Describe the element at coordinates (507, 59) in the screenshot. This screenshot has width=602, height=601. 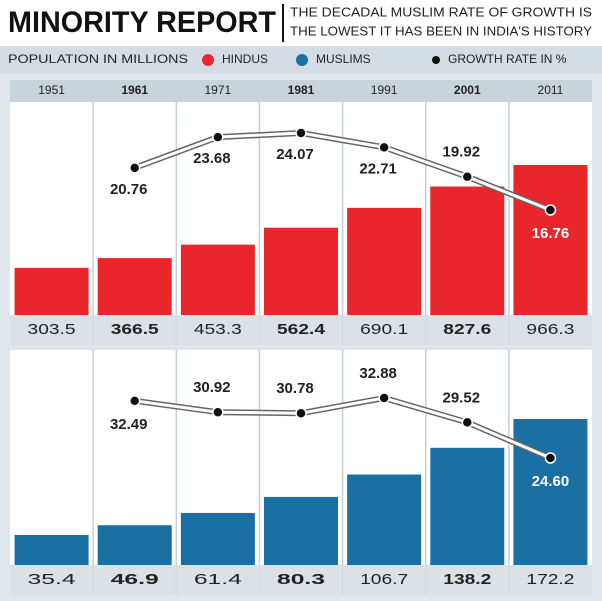
I see `legend-label: GROWTH RATE IN %` at that location.